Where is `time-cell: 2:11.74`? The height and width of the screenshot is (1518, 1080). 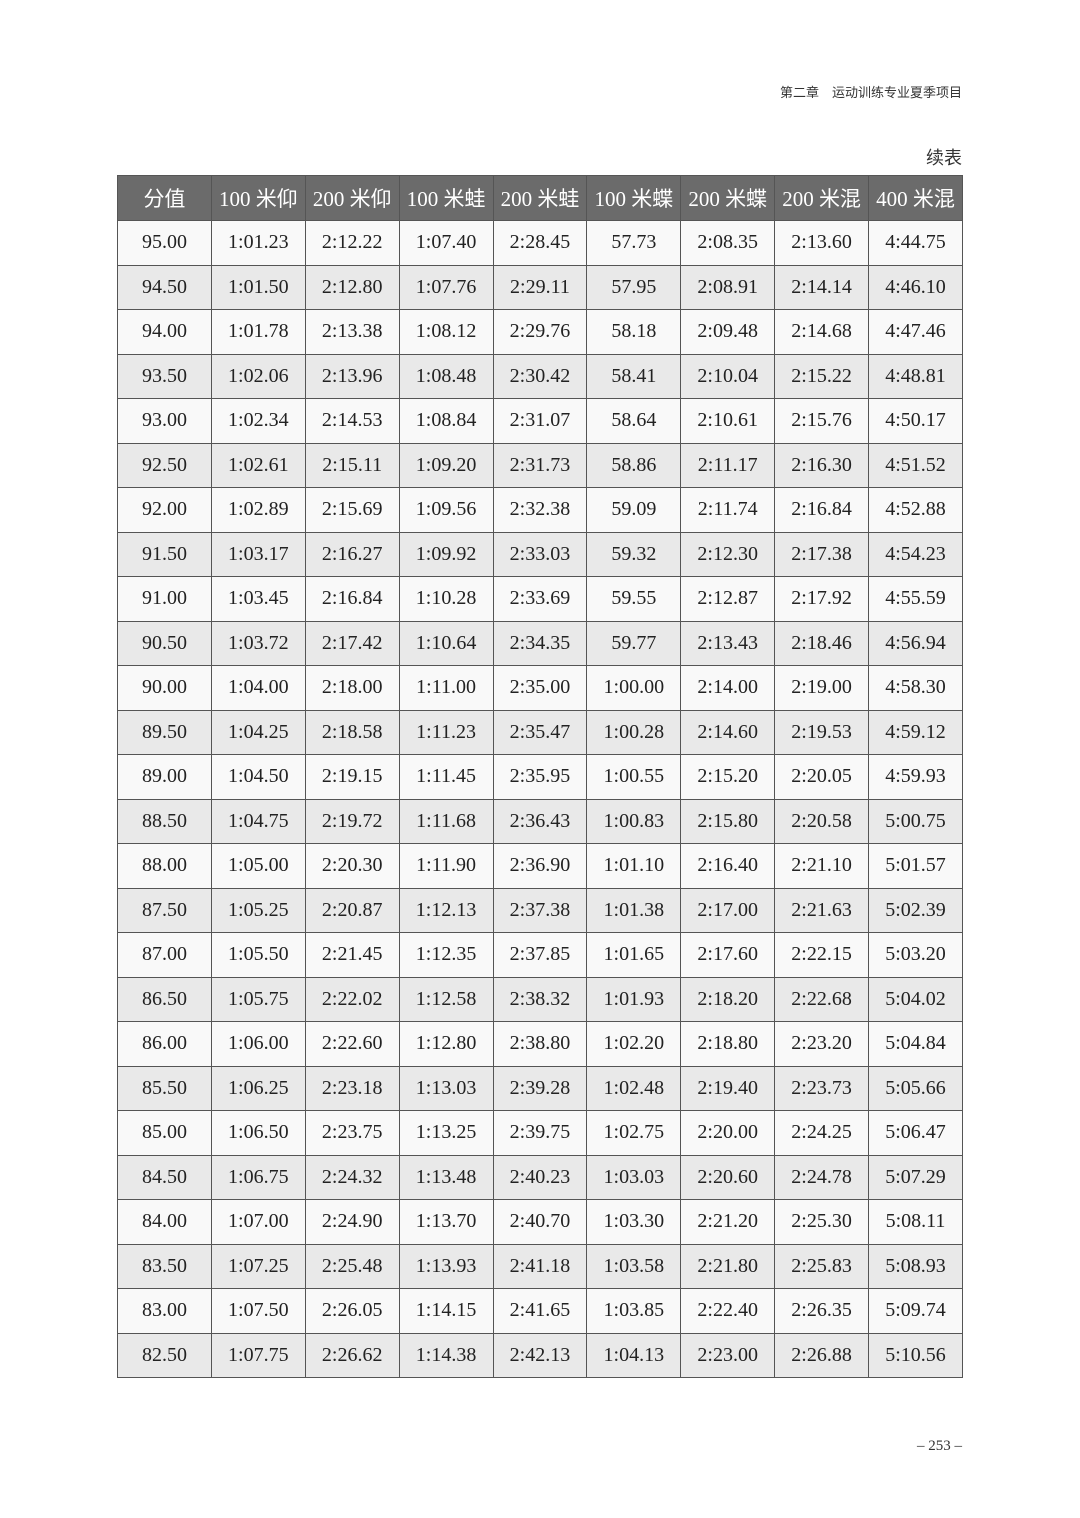 time-cell: 2:11.74 is located at coordinates (728, 510).